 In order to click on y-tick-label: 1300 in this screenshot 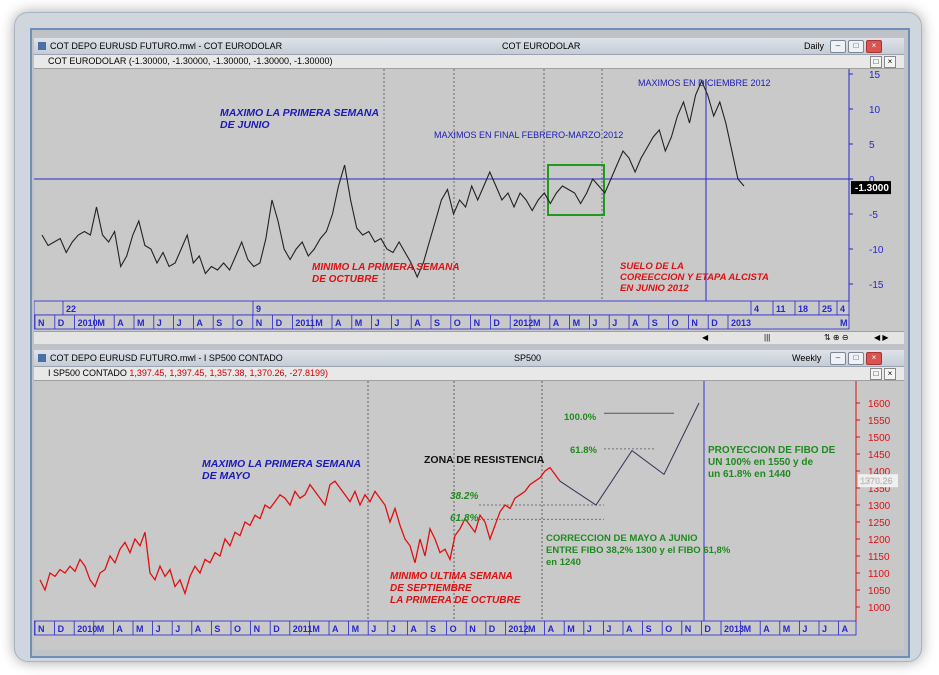, I will do `click(879, 506)`.